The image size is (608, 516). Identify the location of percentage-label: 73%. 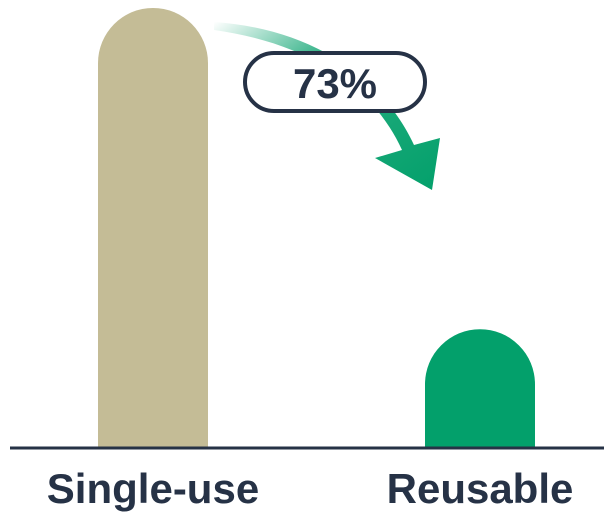
(335, 83).